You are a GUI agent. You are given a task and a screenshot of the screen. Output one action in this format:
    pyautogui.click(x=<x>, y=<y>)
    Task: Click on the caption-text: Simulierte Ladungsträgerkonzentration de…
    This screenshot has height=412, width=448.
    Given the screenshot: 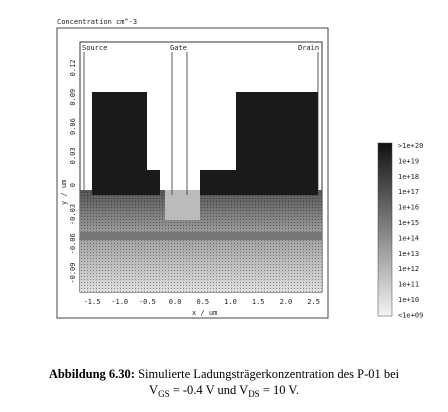 What is the action you would take?
    pyautogui.click(x=269, y=374)
    